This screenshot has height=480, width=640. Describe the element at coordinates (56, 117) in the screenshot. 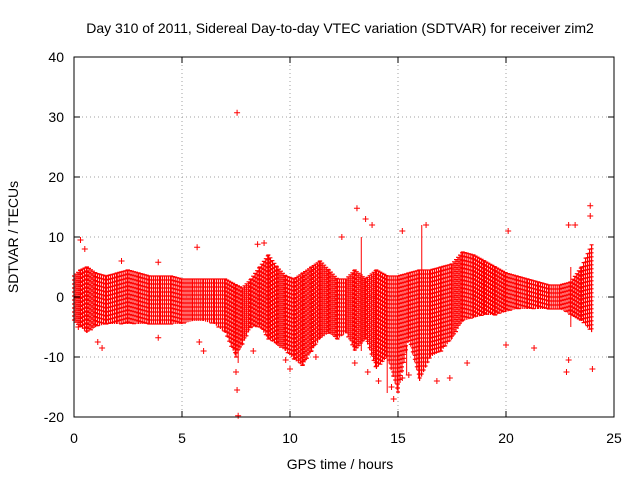

I see `y-tick-label: 30` at that location.